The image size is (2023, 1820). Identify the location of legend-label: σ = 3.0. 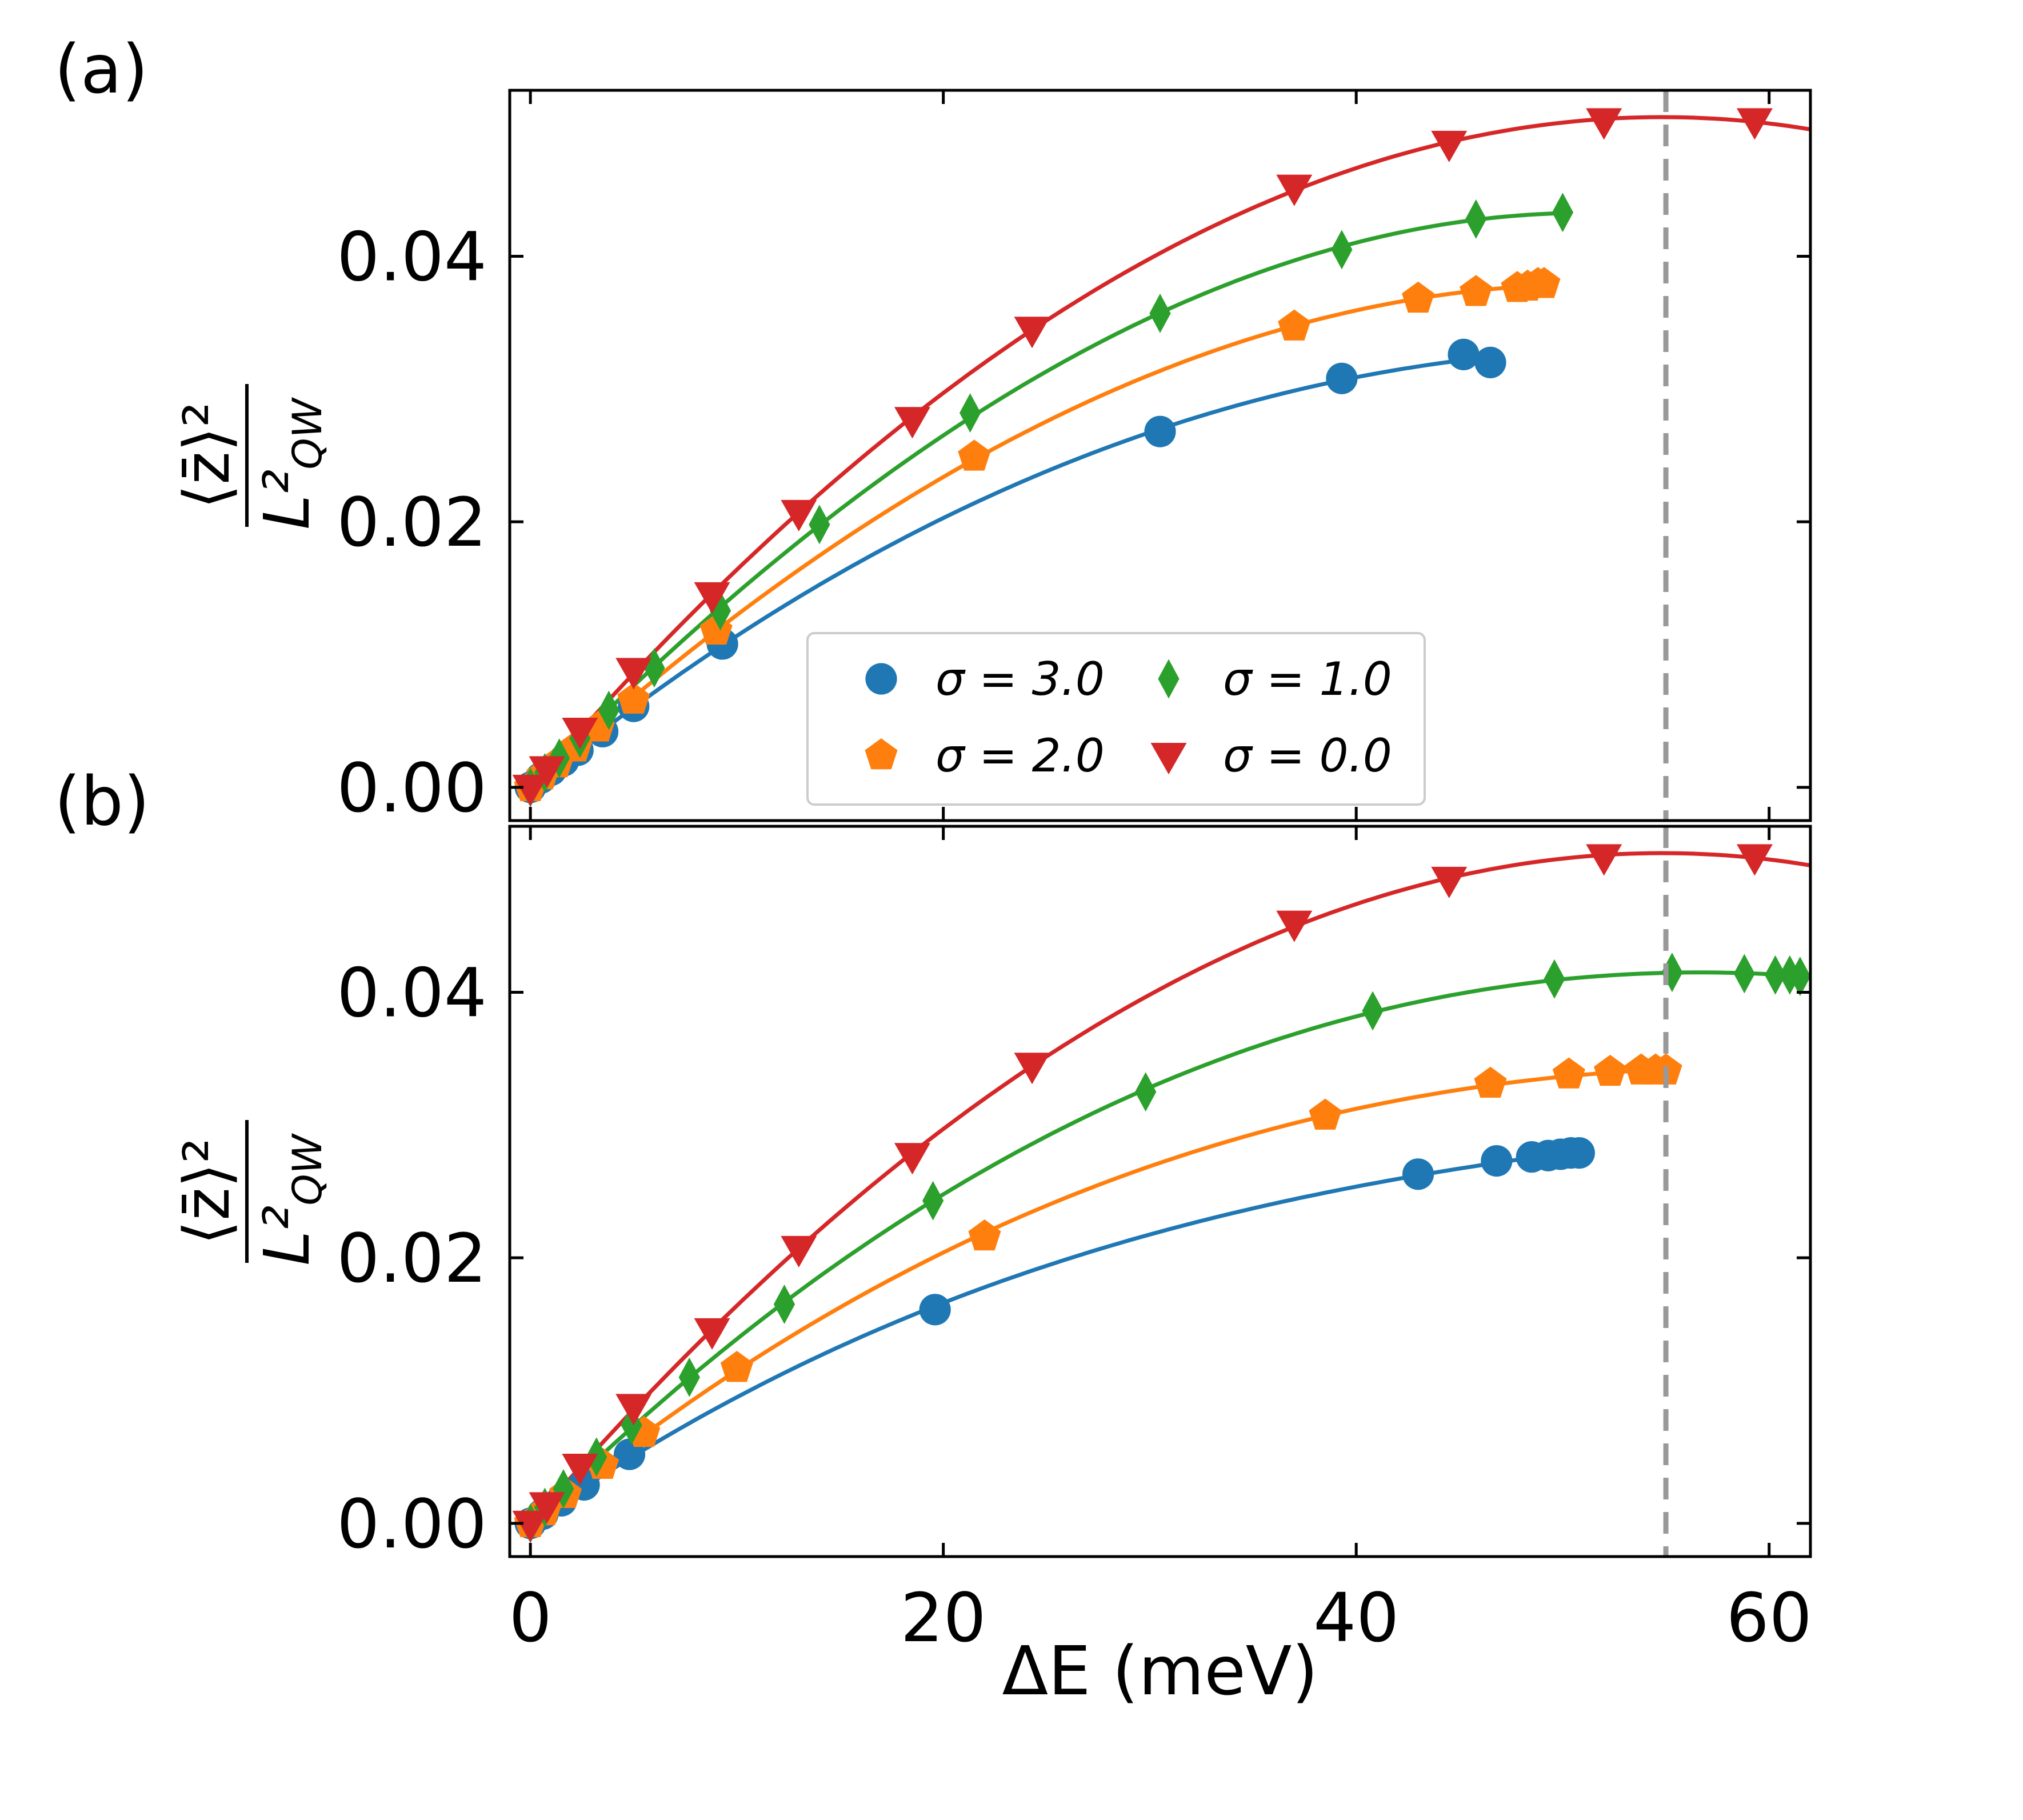
(1020, 679).